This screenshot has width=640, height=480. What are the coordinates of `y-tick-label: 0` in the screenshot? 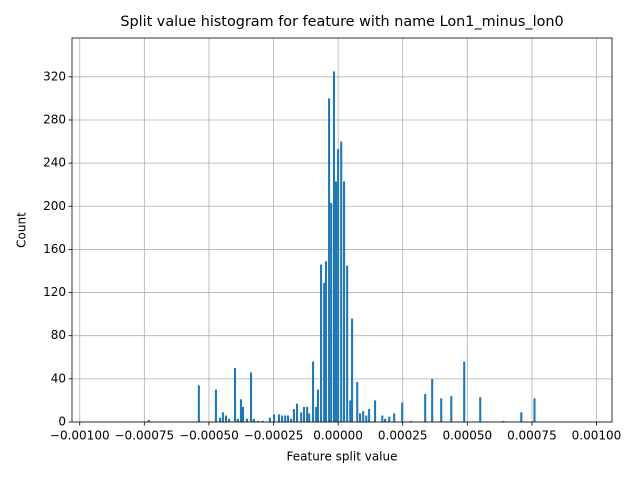 It's located at (62, 422).